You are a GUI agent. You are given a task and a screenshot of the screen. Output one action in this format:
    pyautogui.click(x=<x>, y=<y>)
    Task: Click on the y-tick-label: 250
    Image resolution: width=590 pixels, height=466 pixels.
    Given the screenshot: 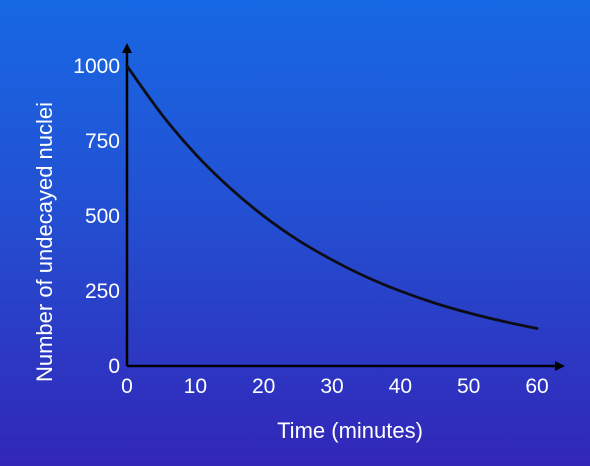 What is the action you would take?
    pyautogui.click(x=102, y=291)
    